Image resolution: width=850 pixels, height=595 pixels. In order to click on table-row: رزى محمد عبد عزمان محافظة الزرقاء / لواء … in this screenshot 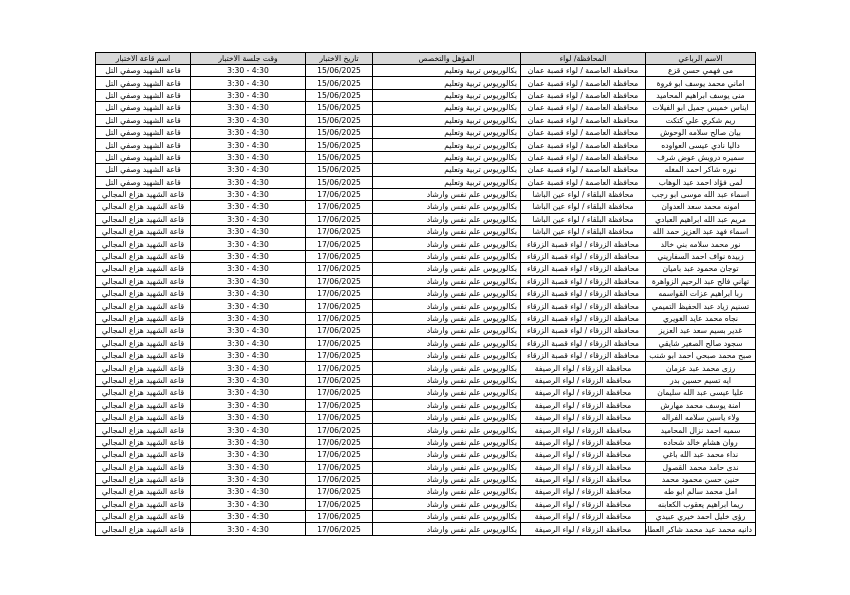, I will do `click(425, 368)`.